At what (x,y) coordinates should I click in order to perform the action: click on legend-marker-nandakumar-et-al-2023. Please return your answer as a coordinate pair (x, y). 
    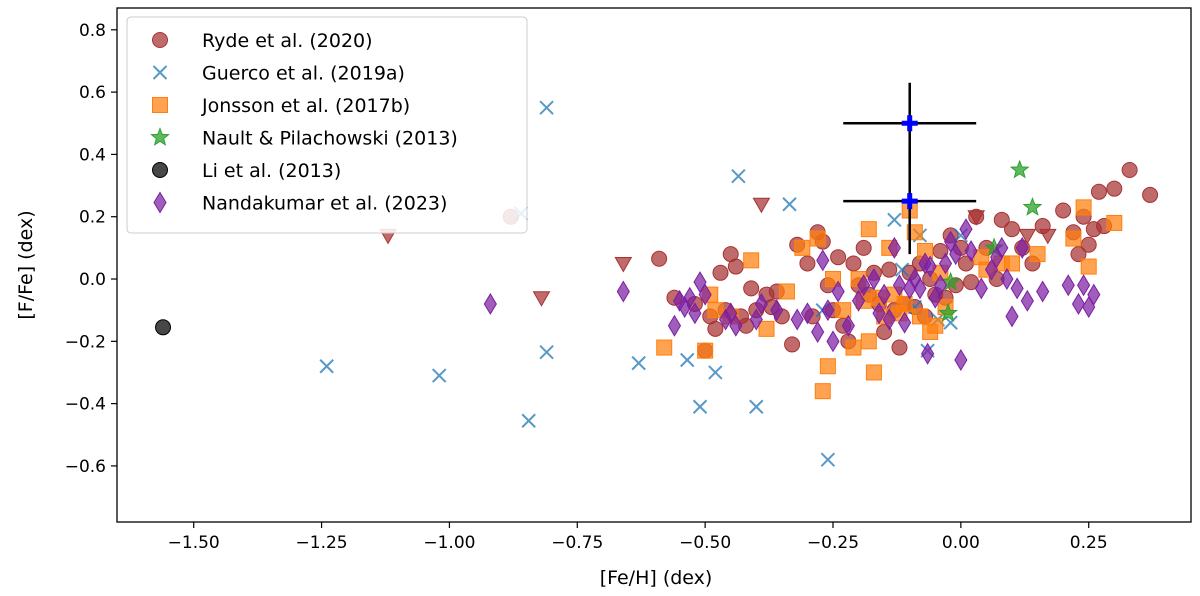
    Looking at the image, I should click on (160, 202).